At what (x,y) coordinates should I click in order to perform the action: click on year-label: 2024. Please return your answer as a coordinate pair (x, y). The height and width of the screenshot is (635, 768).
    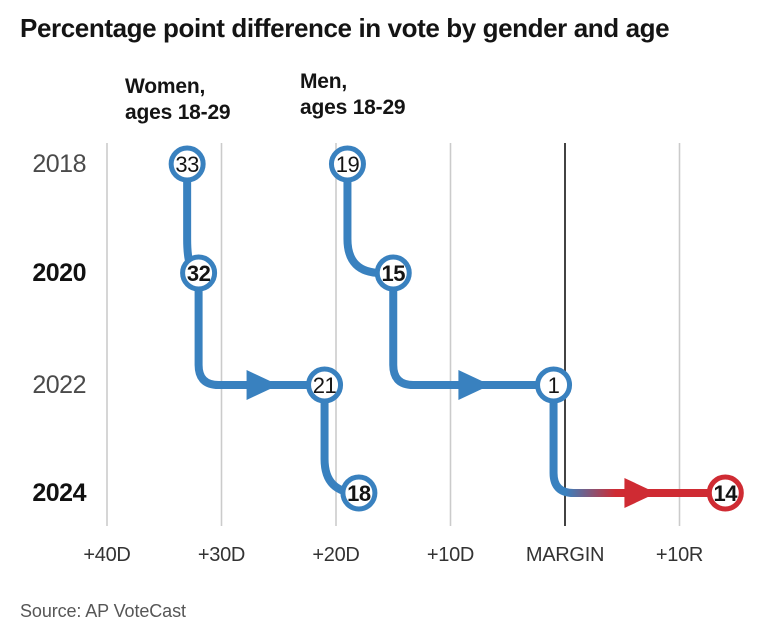
    Looking at the image, I should click on (59, 493).